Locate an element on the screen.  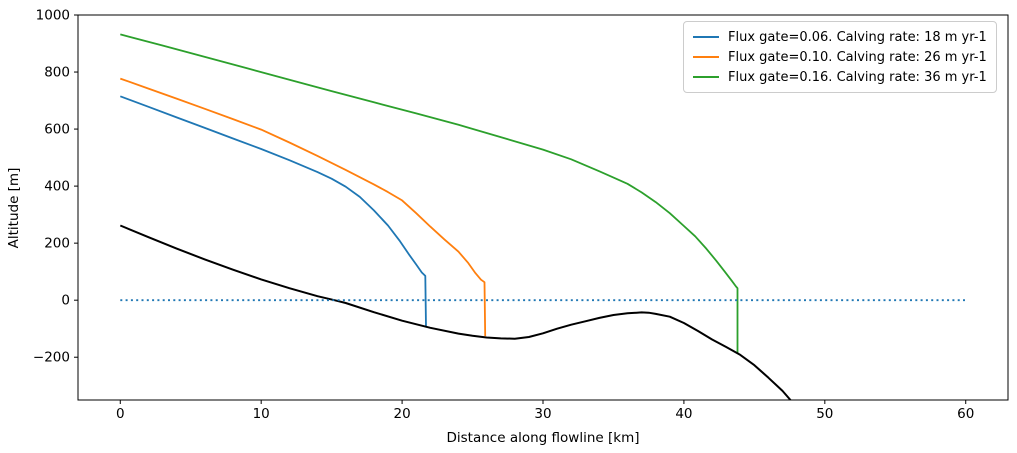
y-tick-label: −200 is located at coordinates (51, 358).